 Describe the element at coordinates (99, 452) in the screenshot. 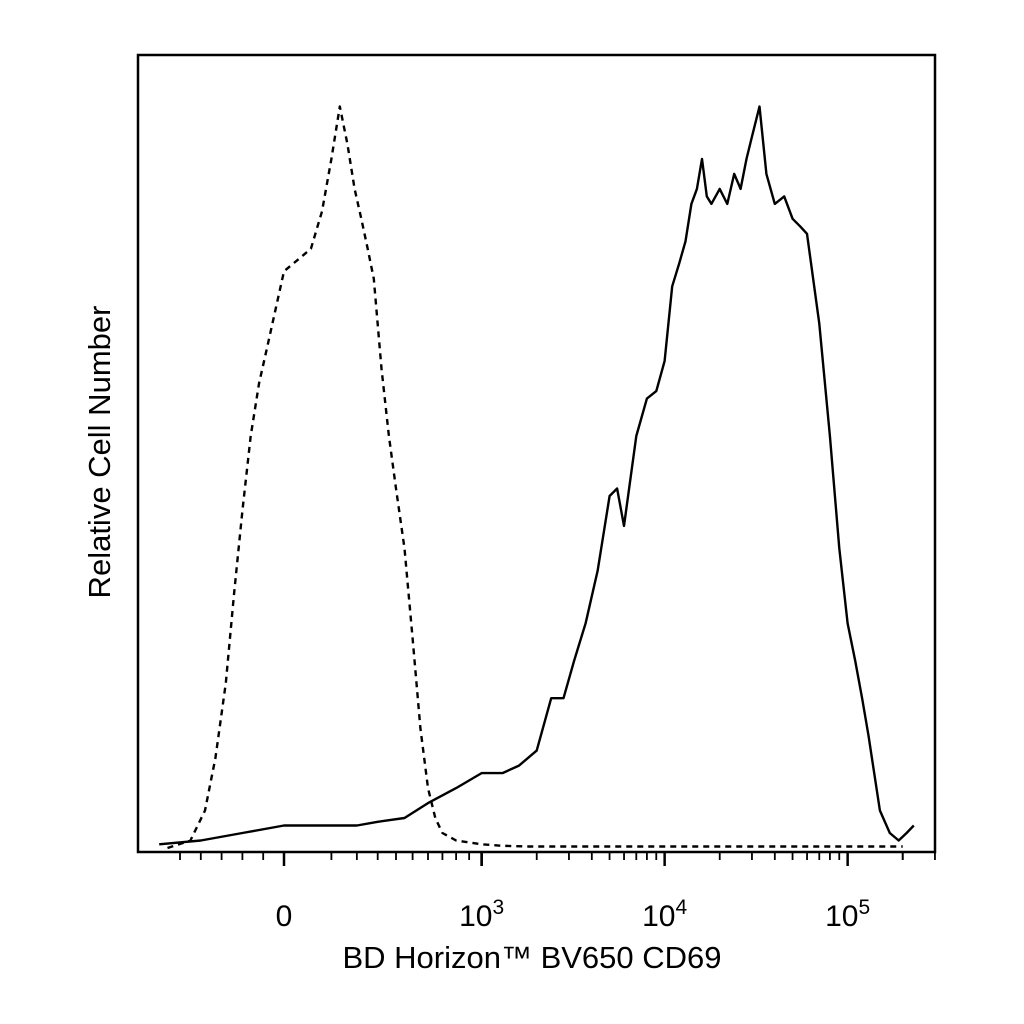

I see `y-axis-title: Relative Cell Number` at that location.